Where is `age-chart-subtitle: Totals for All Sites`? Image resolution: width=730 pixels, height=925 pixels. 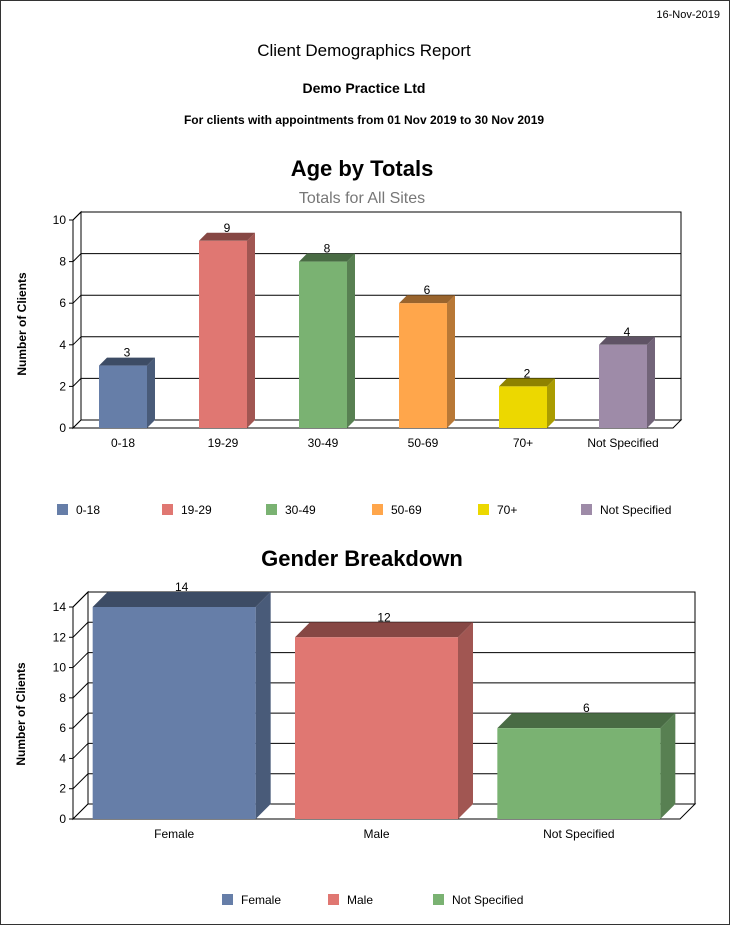 age-chart-subtitle: Totals for All Sites is located at coordinates (362, 198).